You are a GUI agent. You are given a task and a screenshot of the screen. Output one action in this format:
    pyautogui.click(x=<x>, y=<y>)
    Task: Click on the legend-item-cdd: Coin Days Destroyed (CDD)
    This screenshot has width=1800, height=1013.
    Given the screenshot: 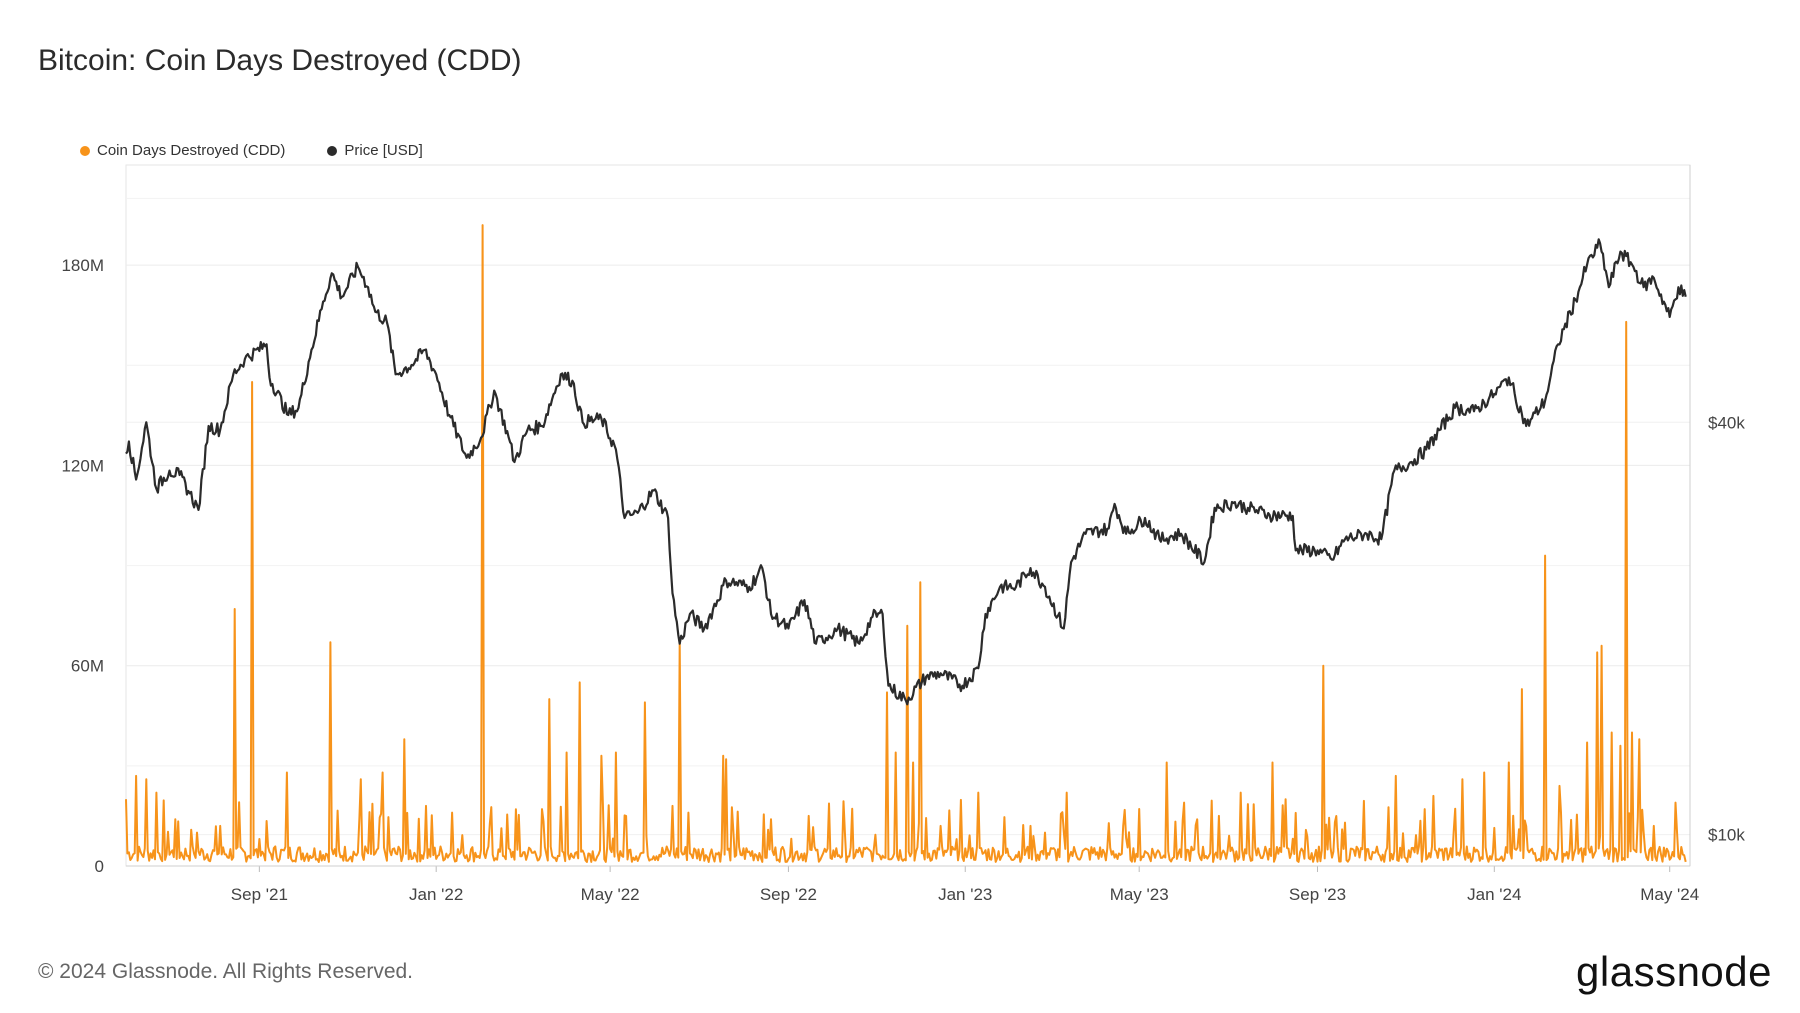 What is the action you would take?
    pyautogui.click(x=182, y=150)
    